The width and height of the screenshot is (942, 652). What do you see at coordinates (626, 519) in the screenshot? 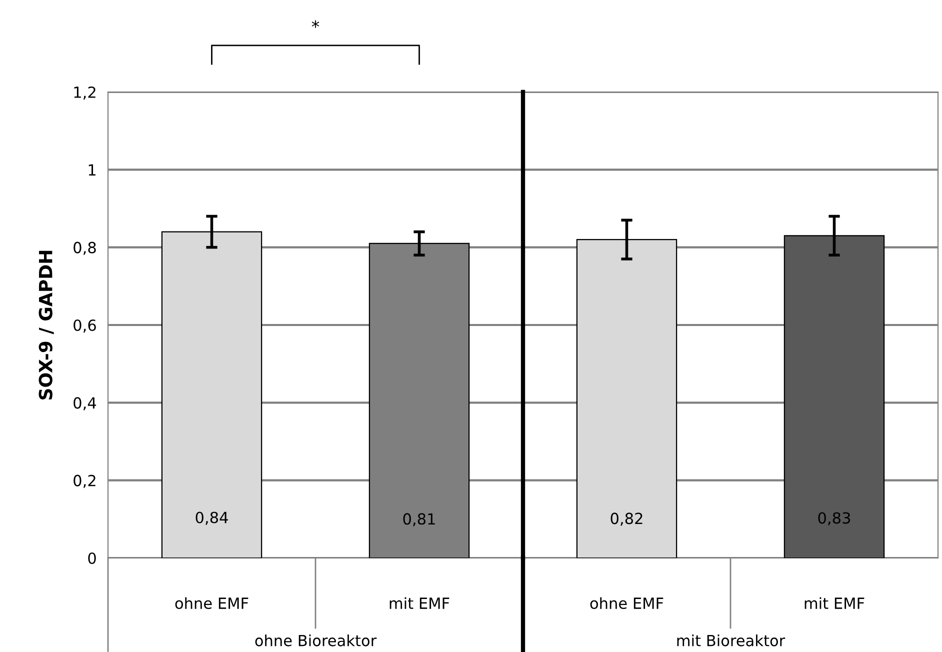
I see `data-label: 0,82` at bounding box center [626, 519].